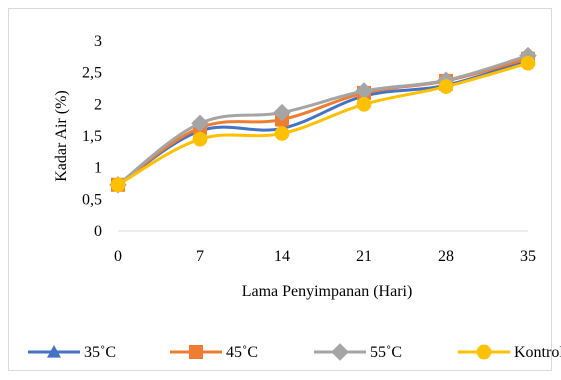 This screenshot has height=380, width=561. I want to click on x-tick-label: 0, so click(118, 256).